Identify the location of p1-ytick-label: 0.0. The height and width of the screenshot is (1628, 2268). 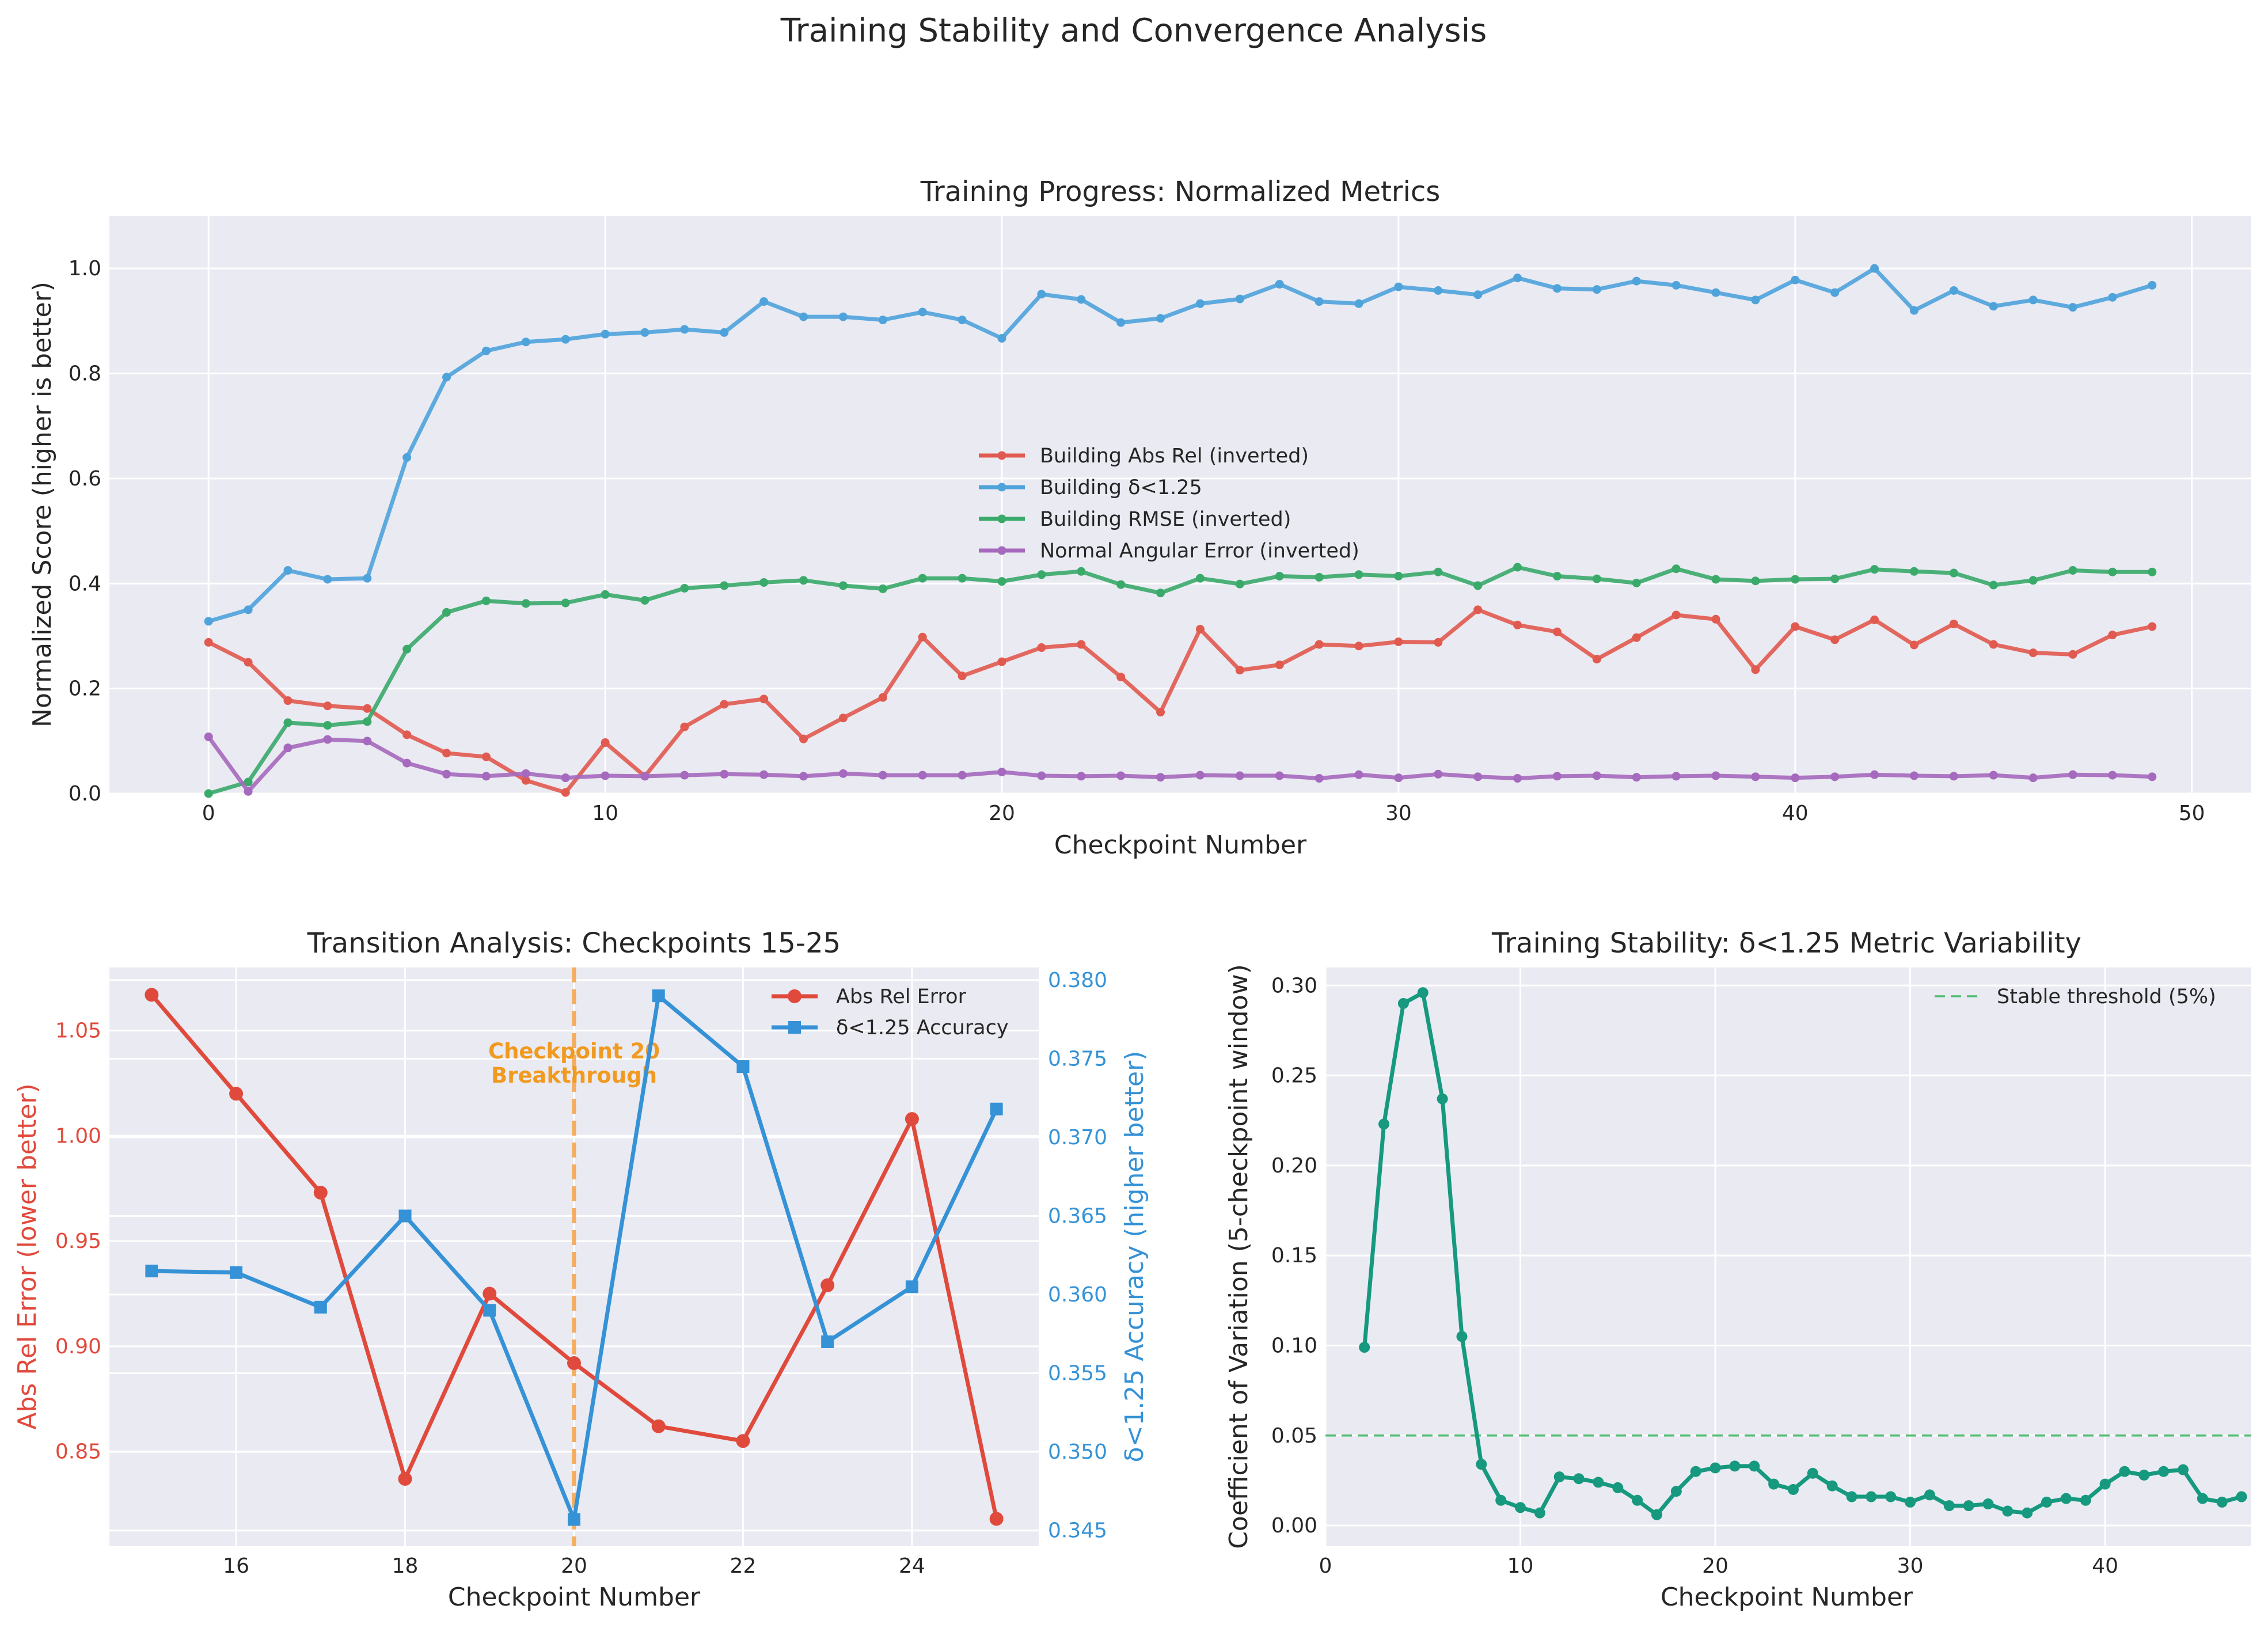
(85, 794).